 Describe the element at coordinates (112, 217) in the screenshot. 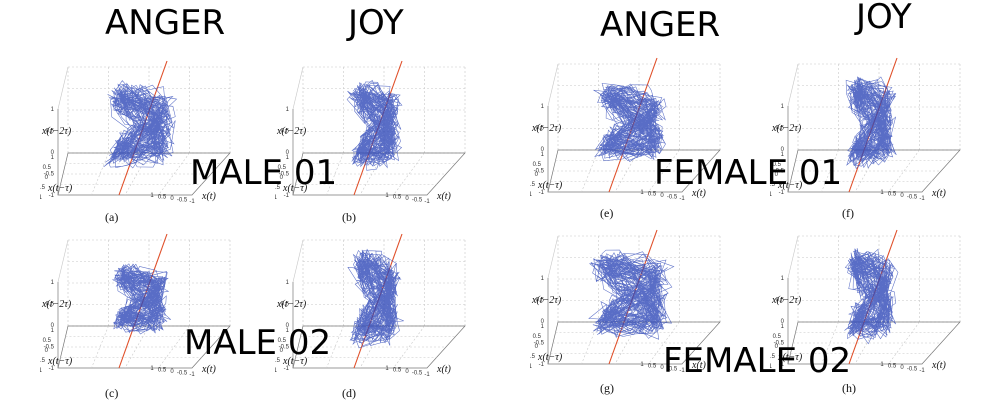

I see `subtitle-a: (a)` at that location.